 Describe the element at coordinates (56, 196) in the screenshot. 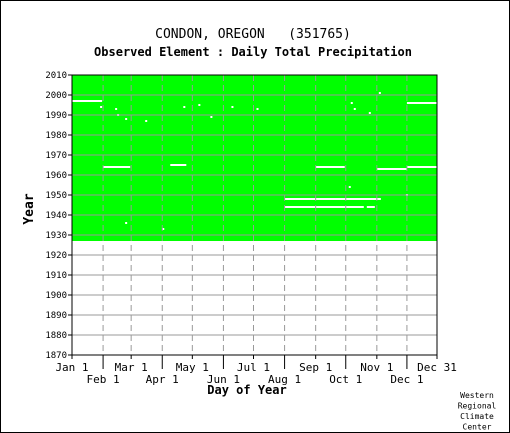

I see `y-tick-label: 1950` at that location.